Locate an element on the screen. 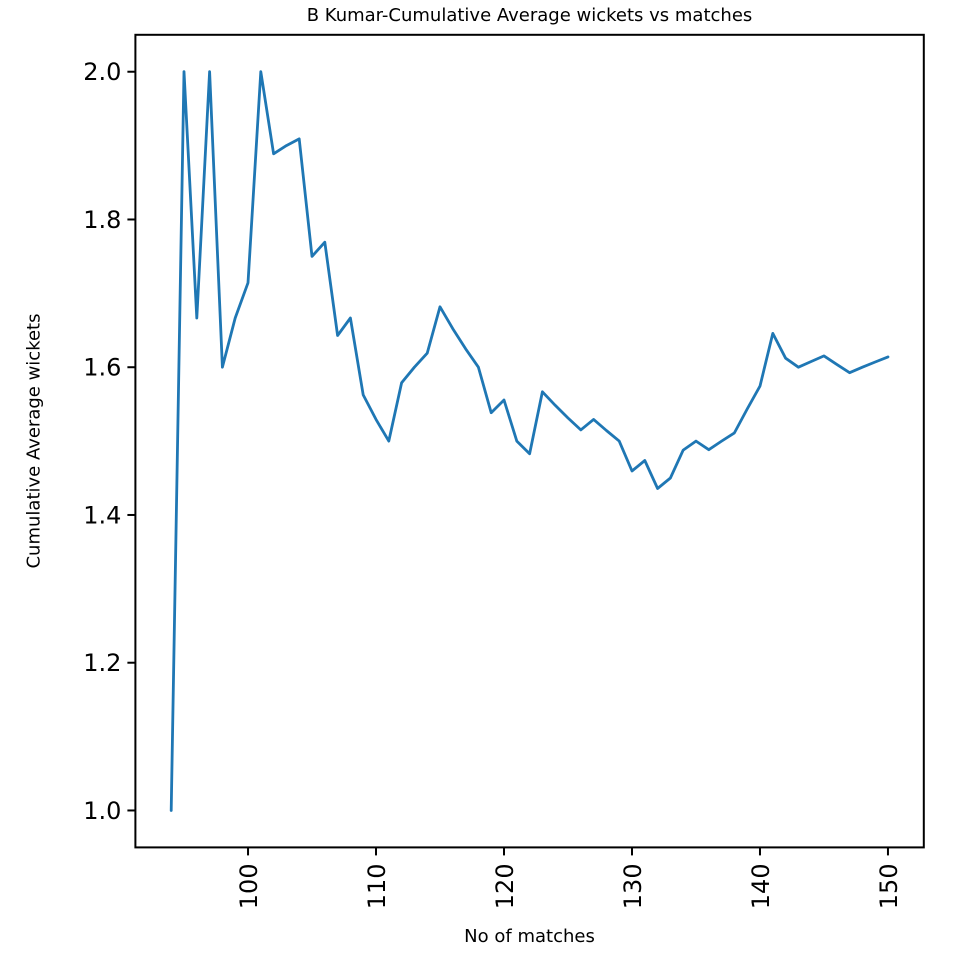 This screenshot has width=960, height=960. x-tick-label: 140 is located at coordinates (761, 886).